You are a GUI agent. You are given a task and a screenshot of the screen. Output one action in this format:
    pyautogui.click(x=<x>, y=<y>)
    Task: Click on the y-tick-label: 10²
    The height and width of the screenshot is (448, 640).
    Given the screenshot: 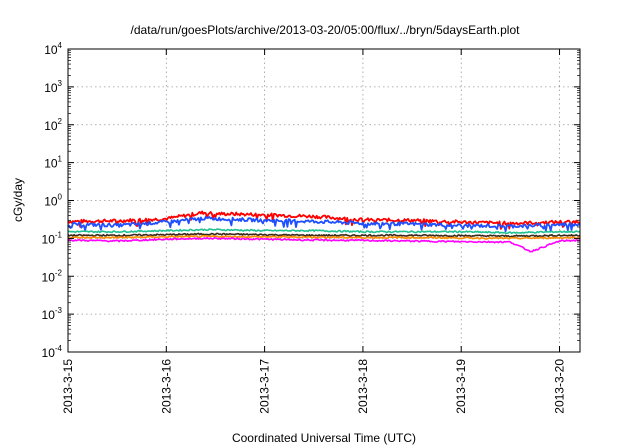 What is the action you would take?
    pyautogui.click(x=53, y=125)
    